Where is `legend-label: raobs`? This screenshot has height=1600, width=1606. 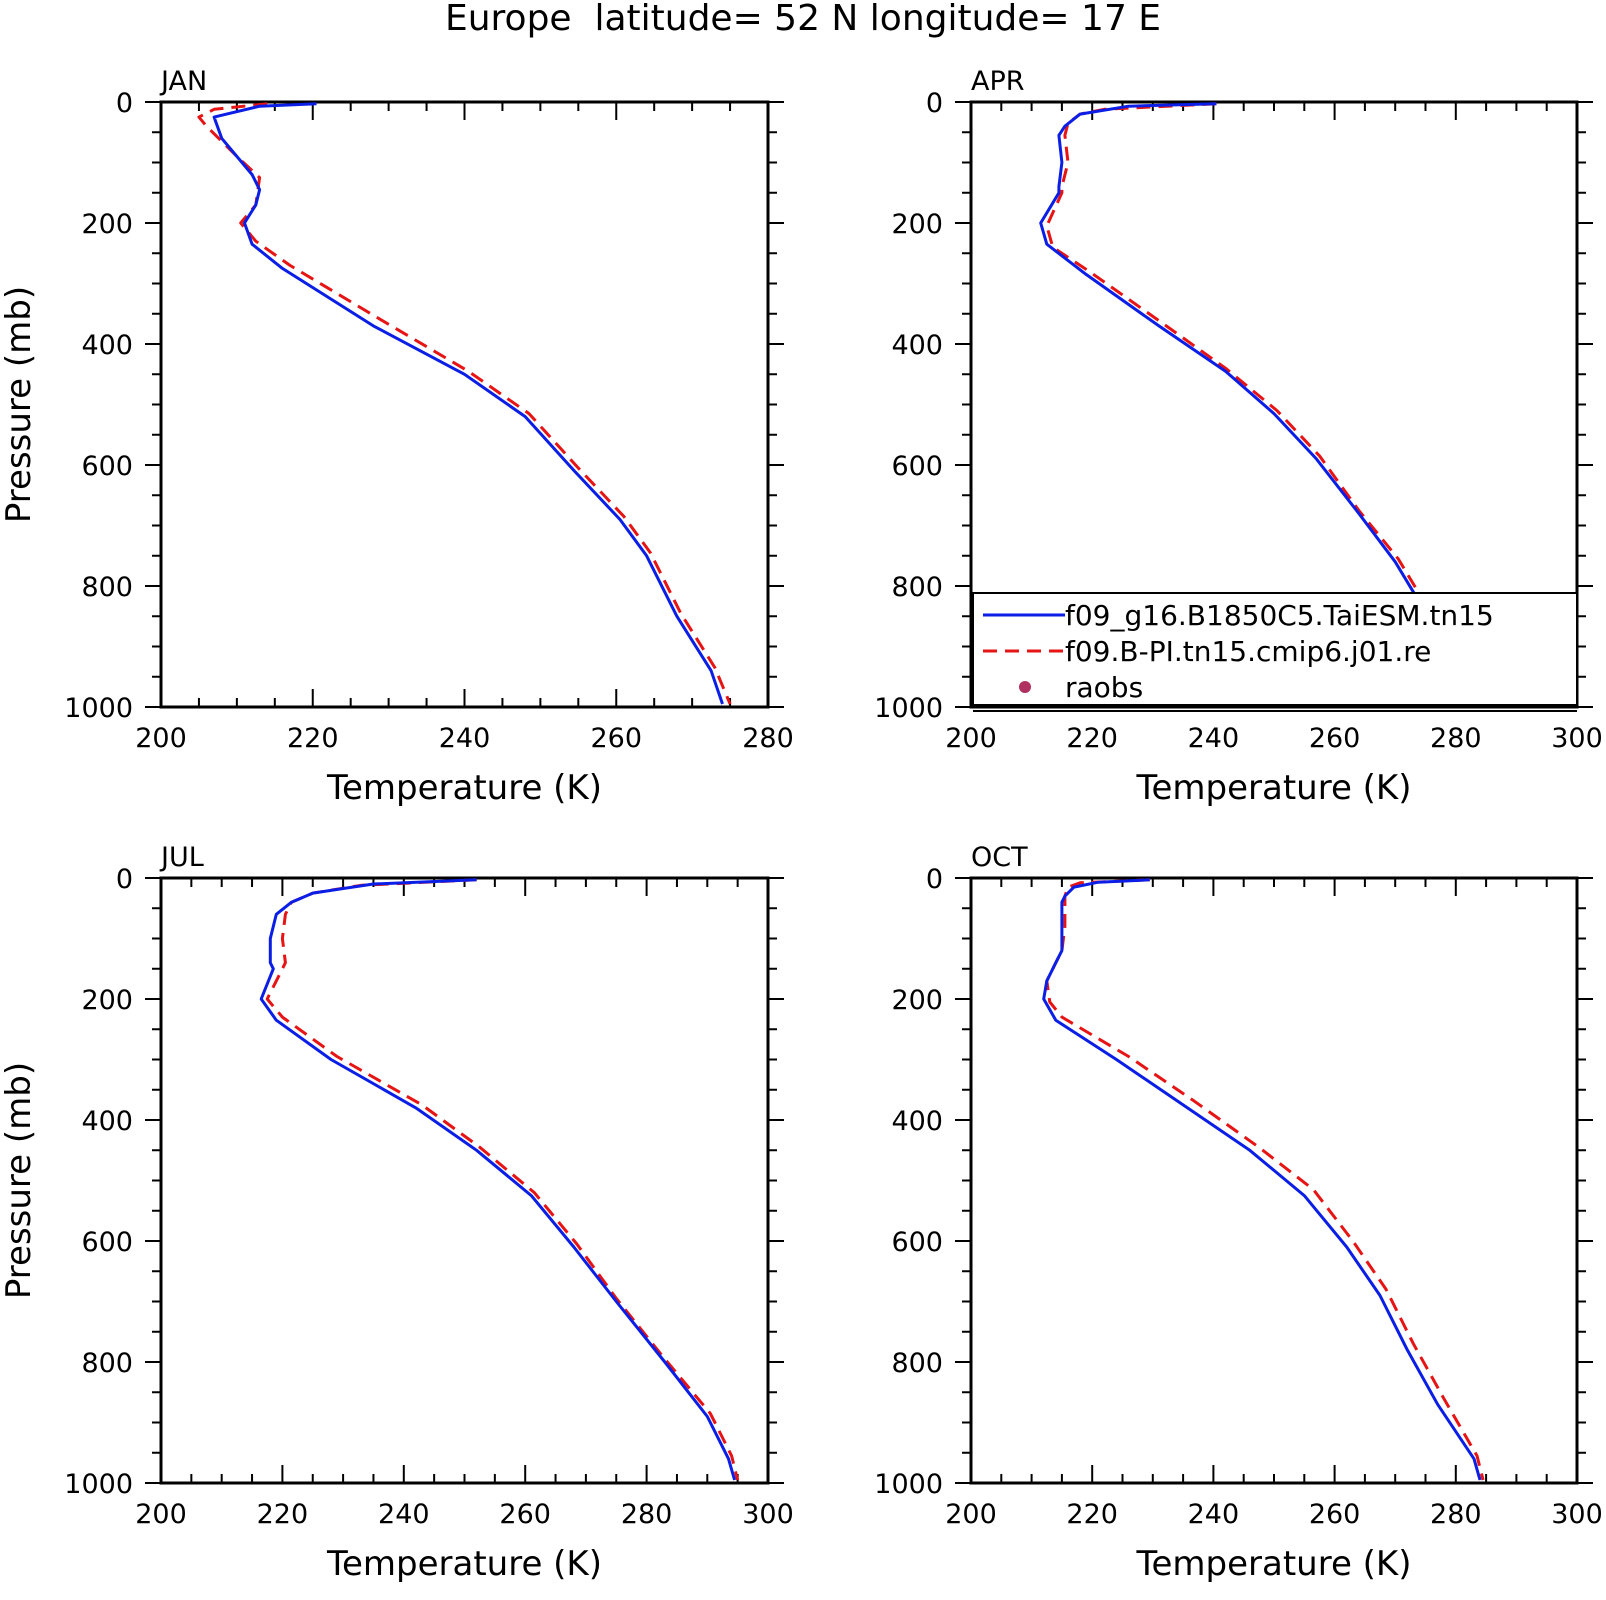
legend-label: raobs is located at coordinates (1104, 687).